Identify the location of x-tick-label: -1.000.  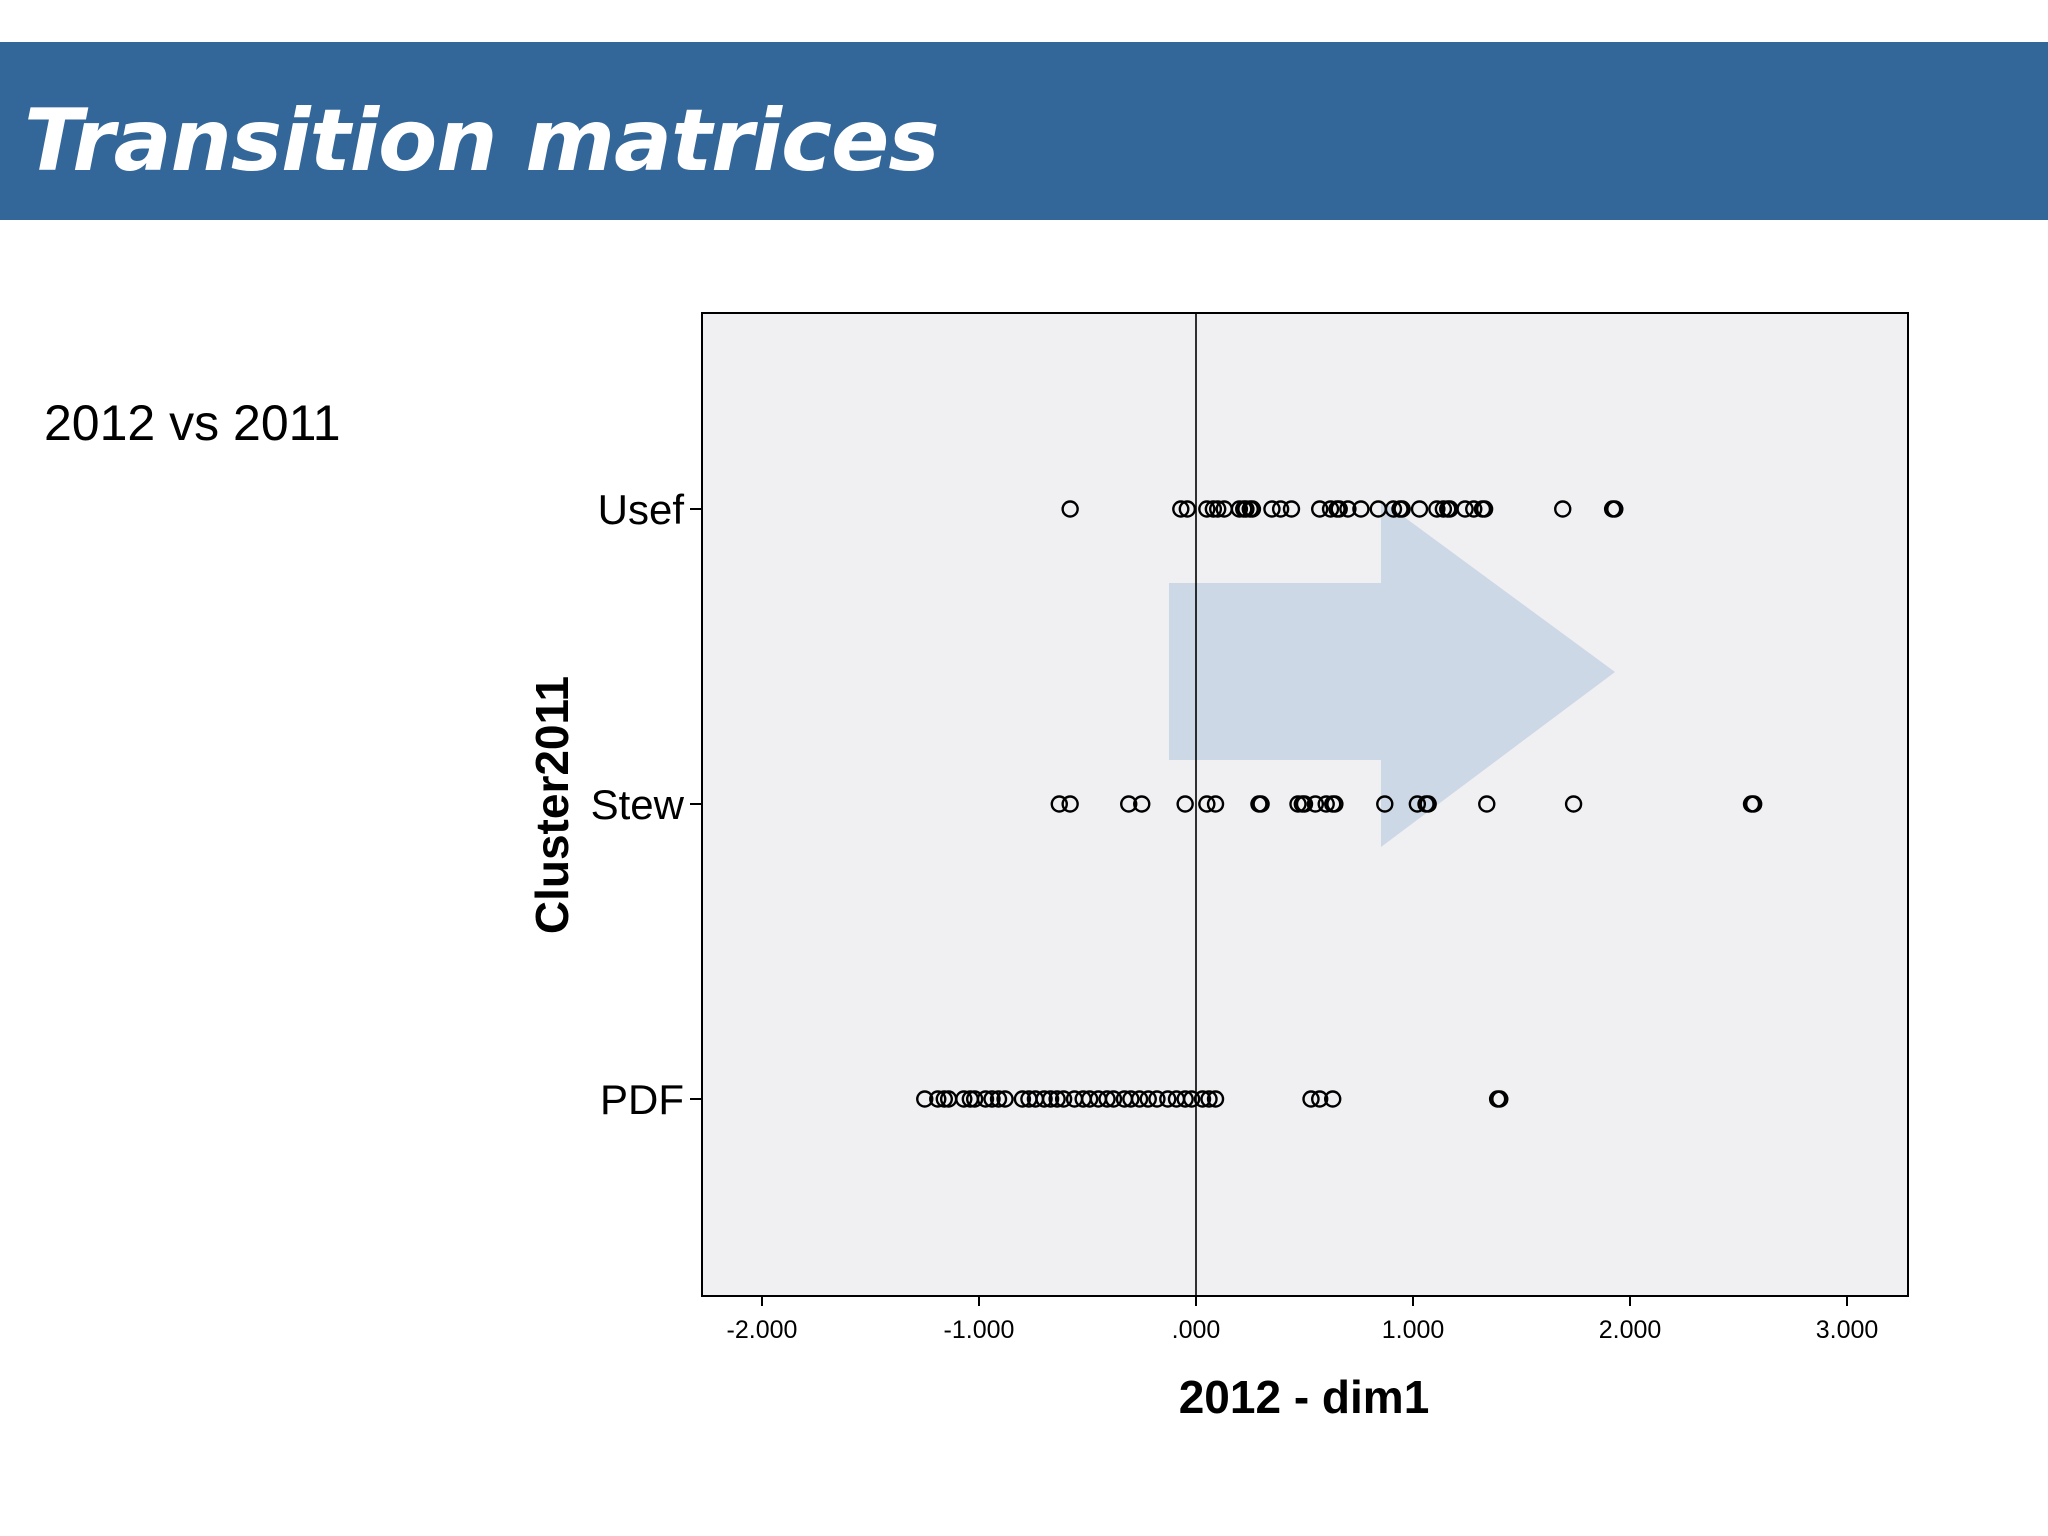
(979, 1330).